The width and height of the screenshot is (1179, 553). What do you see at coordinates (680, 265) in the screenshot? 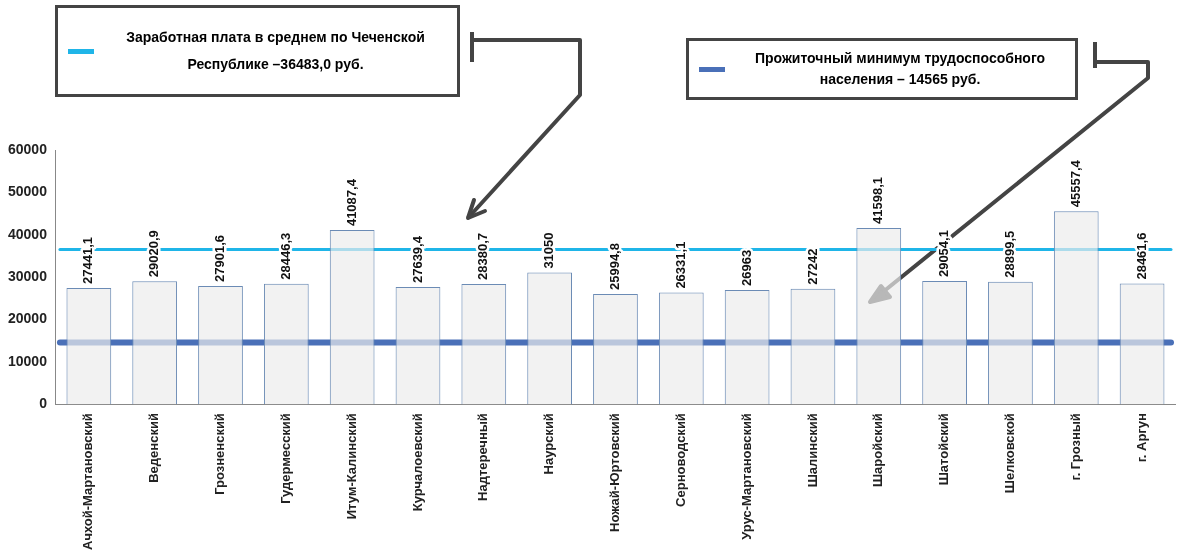
I see `data-label: 26331,1` at bounding box center [680, 265].